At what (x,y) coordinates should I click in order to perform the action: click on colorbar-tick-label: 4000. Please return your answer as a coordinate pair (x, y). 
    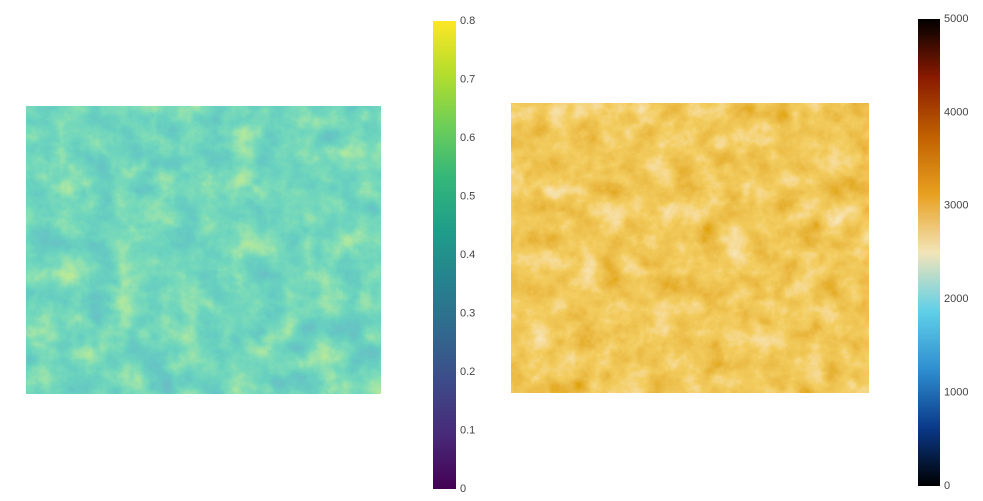
    Looking at the image, I should click on (956, 112).